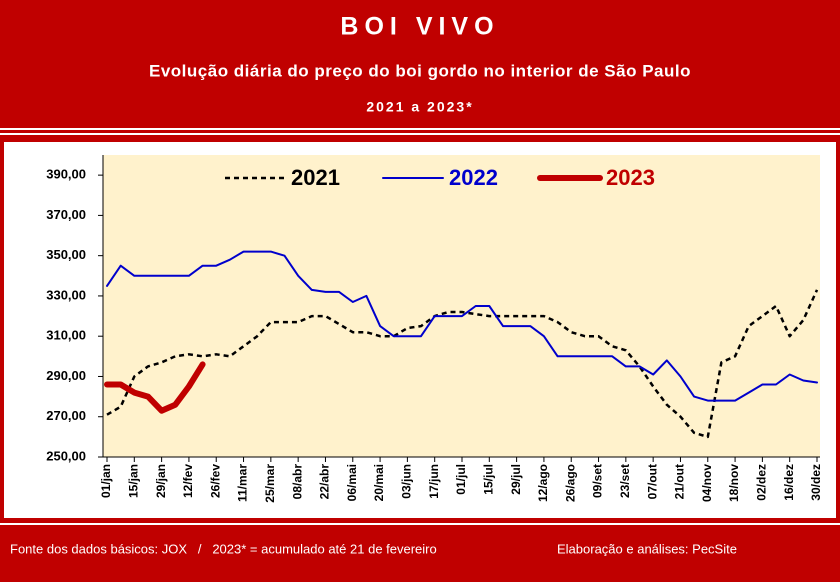 This screenshot has width=840, height=587. Describe the element at coordinates (434, 481) in the screenshot. I see `x-tick-label: 17/jun` at that location.